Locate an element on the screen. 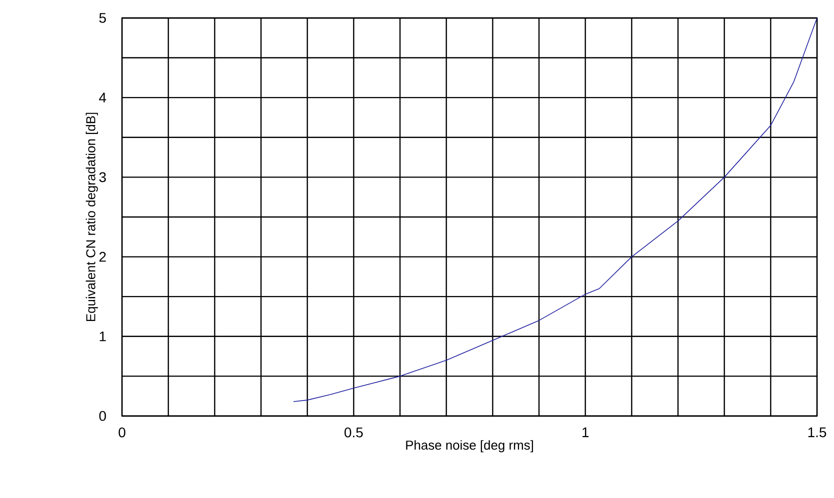 This screenshot has width=834, height=498. y-tick-label: 4 is located at coordinates (102, 97).